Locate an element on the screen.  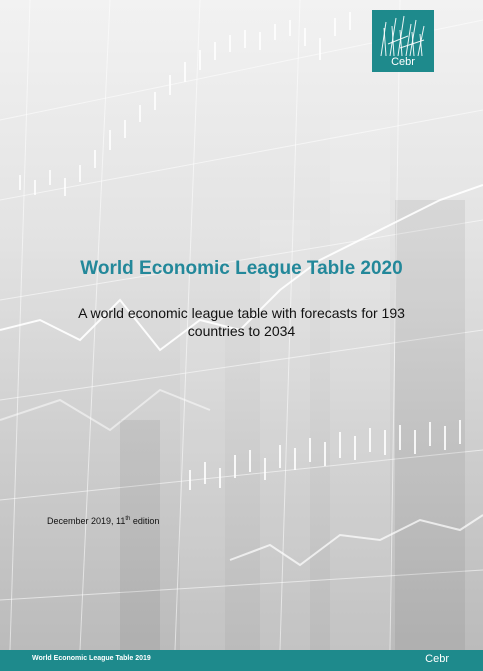
logo-grass-icon is located at coordinates (402, 35).